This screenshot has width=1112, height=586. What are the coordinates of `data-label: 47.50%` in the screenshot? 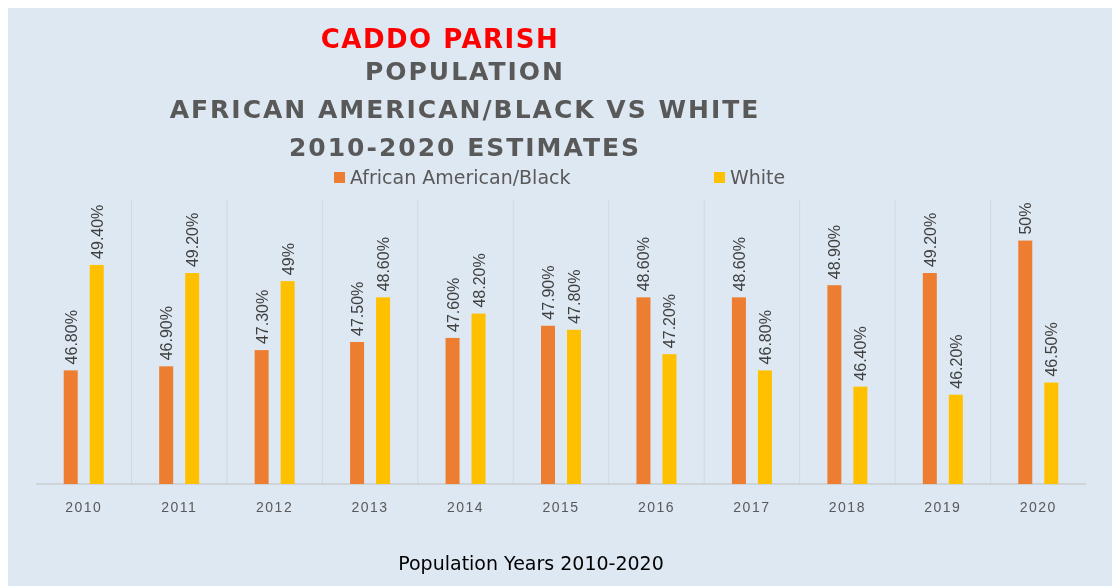 It's located at (358, 308).